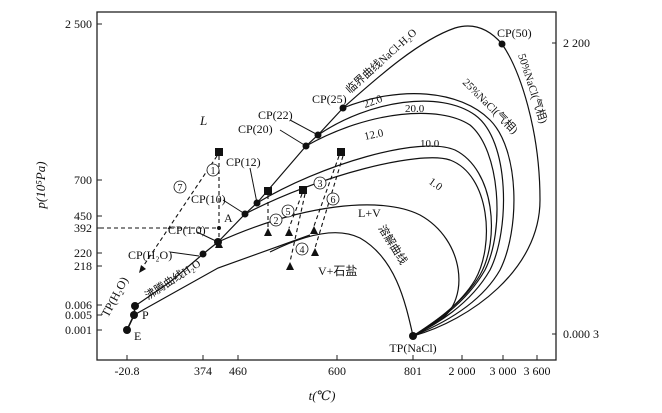 This screenshot has height=413, width=662. I want to click on leader-cp10, so click(234, 207).